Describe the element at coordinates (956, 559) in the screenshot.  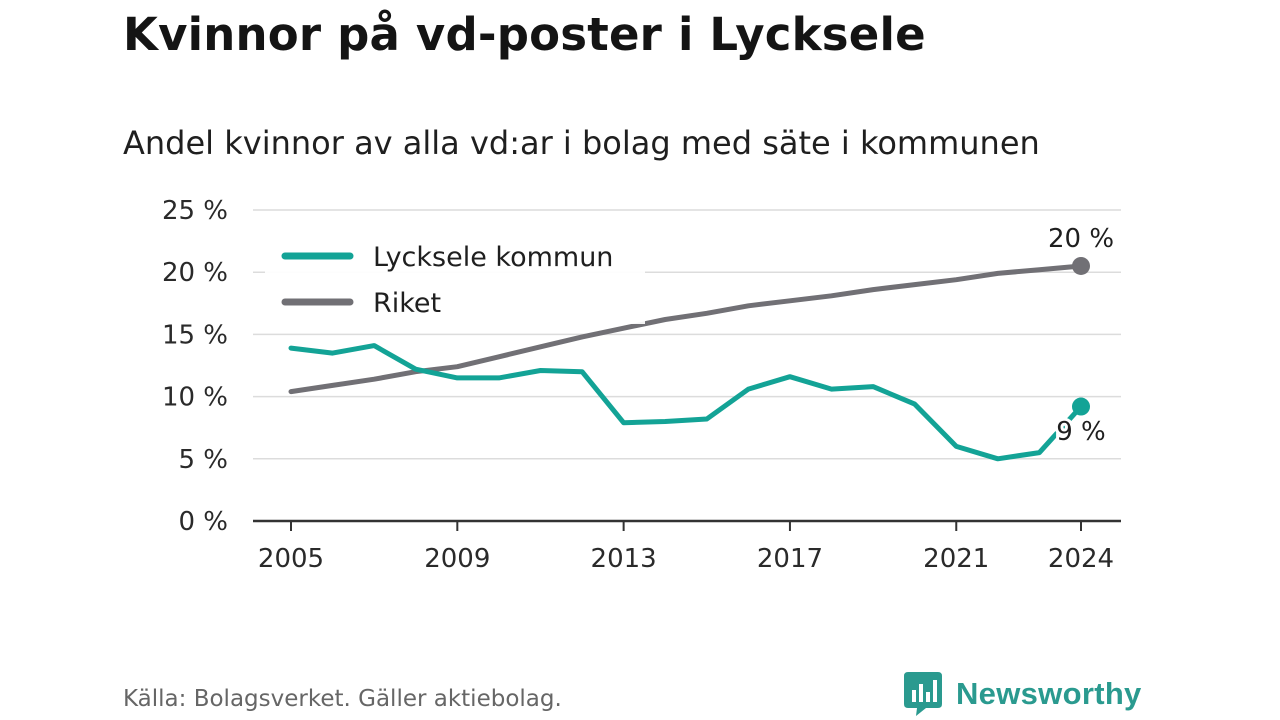
I see `x-tick-label: 2021` at that location.